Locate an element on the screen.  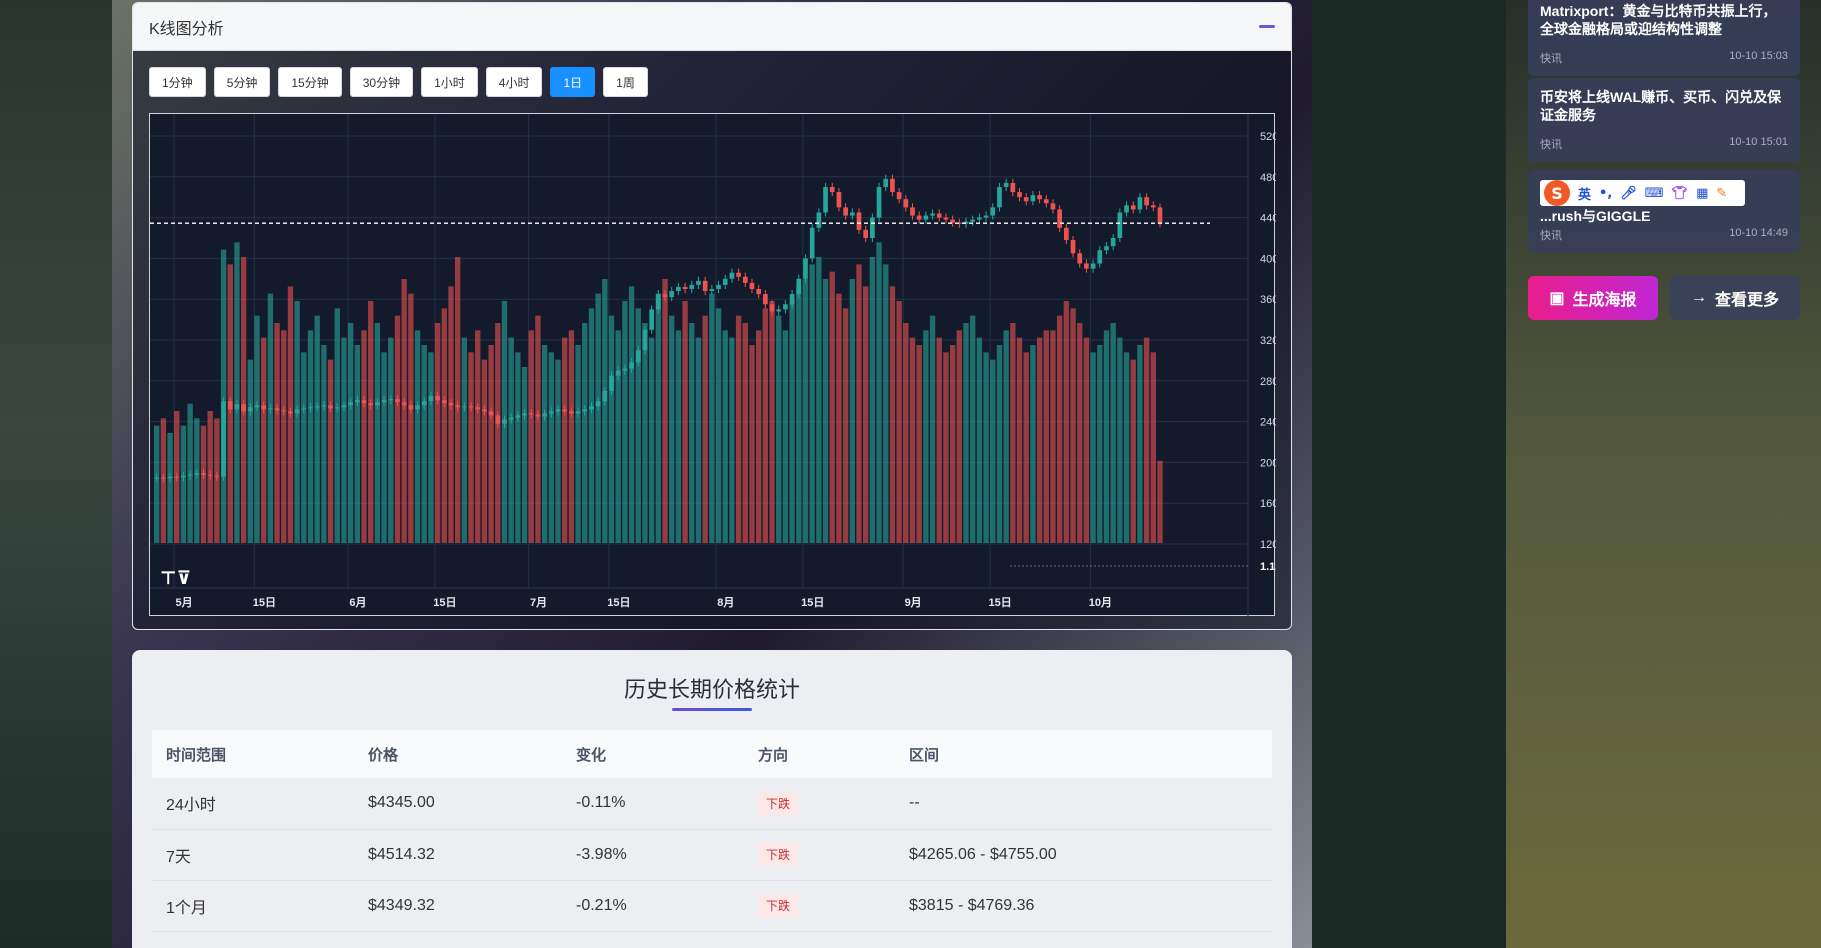
timeframe-button: 15分钟 is located at coordinates (310, 82).